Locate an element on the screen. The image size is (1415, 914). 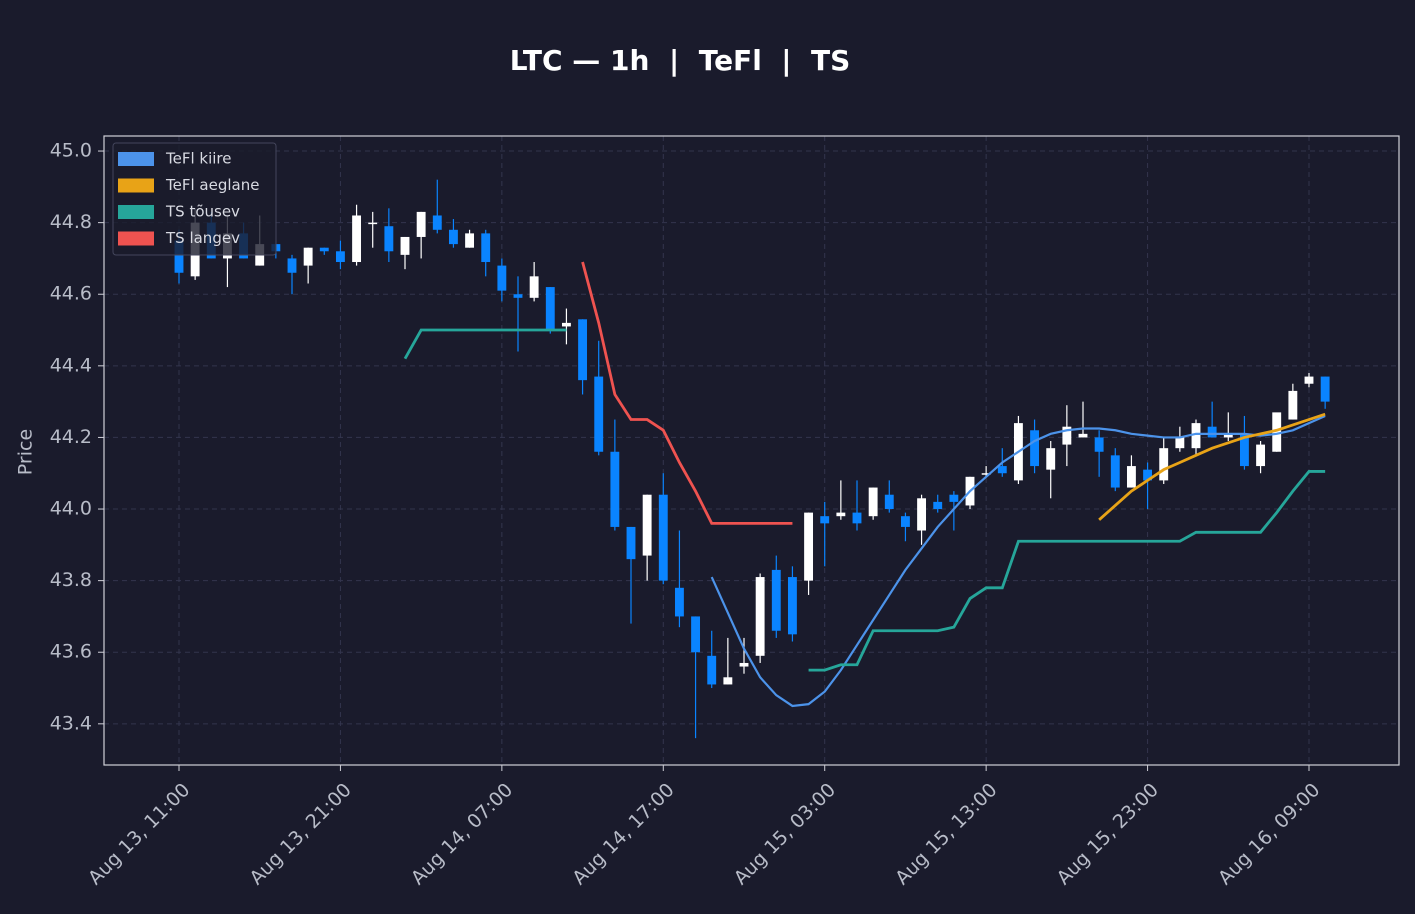
legend-label: TeFl kiire is located at coordinates (198, 159).